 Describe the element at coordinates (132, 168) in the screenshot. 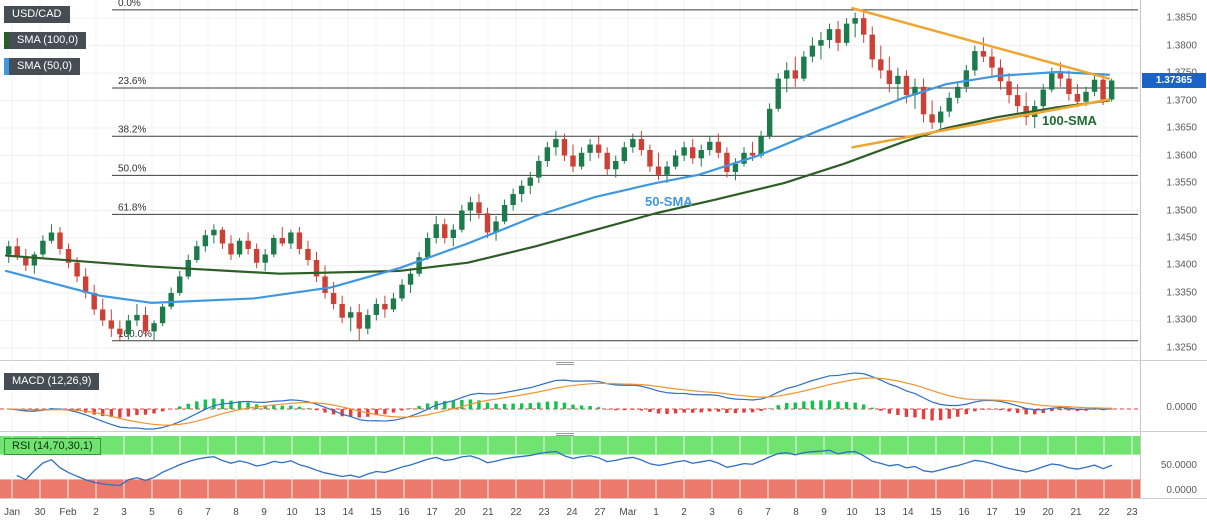

I see `fib-level-label: 50.0%` at that location.